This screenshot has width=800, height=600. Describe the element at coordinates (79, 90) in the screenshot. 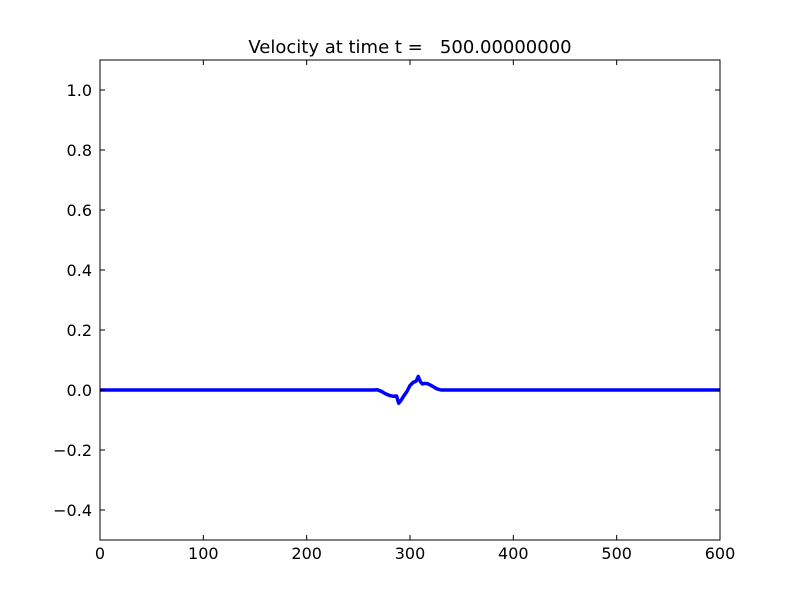

I see `y-tick-label: 1.0` at that location.